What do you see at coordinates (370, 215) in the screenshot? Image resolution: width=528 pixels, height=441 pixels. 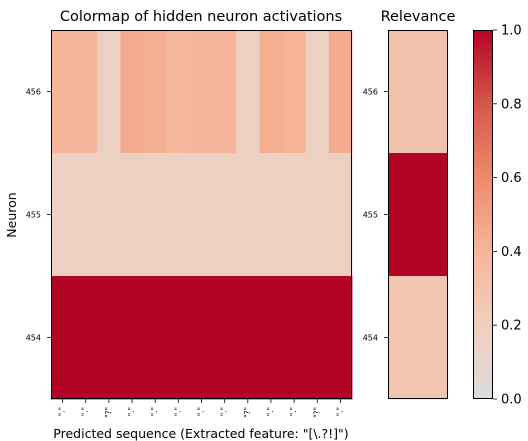 I see `relevance-y-tick-label: 455` at bounding box center [370, 215].